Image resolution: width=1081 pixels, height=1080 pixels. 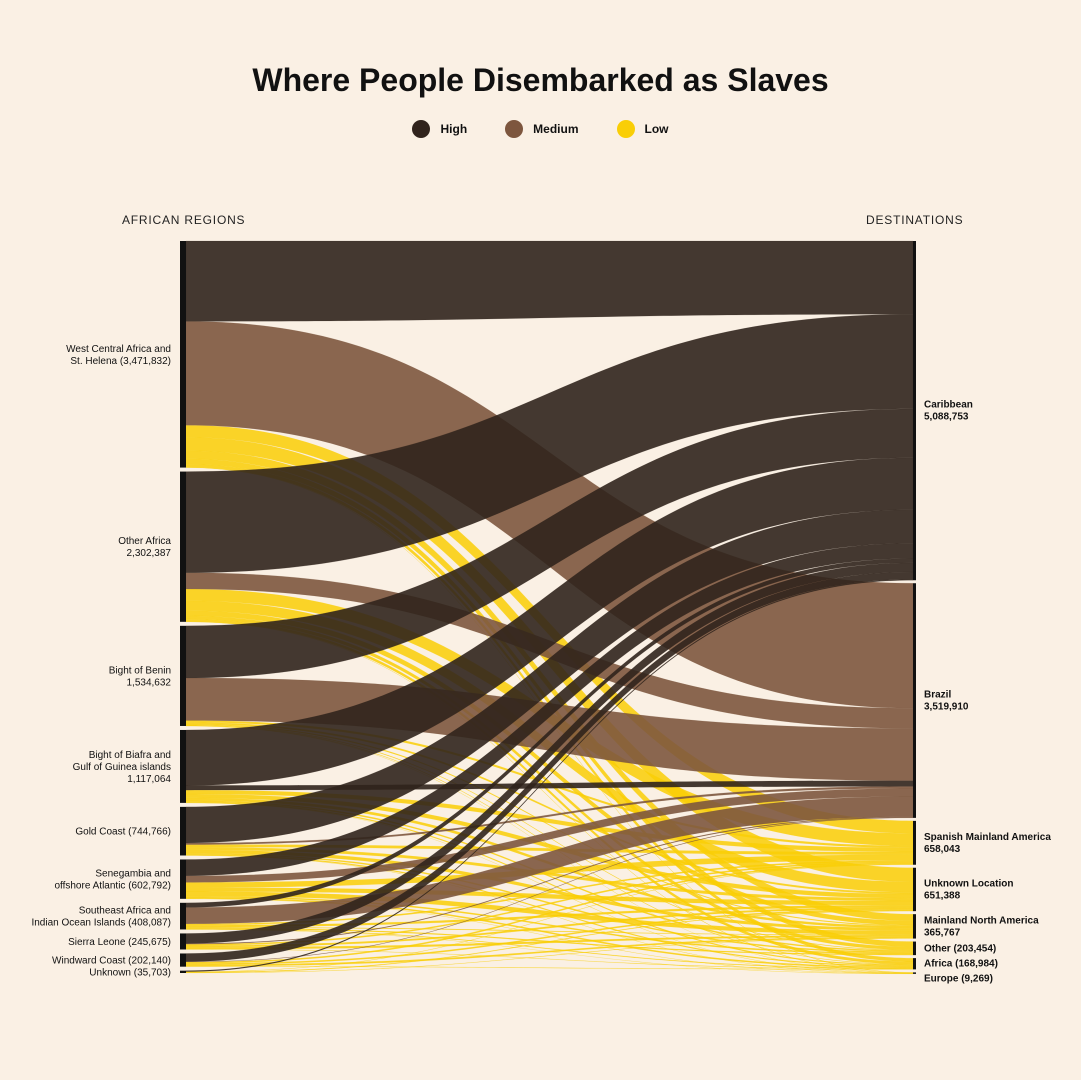 I want to click on source-node-sen, so click(x=183, y=879).